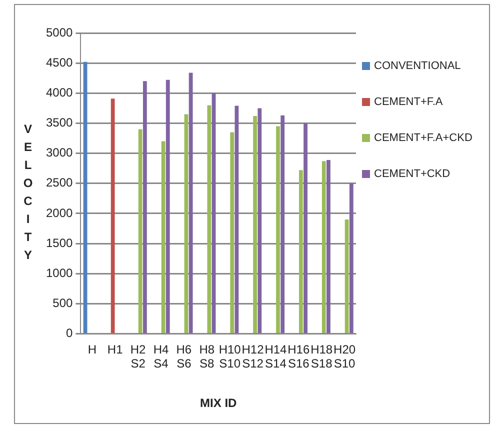 The height and width of the screenshot is (432, 500). Describe the element at coordinates (219, 403) in the screenshot. I see `x-axis-title: MIX ID` at that location.